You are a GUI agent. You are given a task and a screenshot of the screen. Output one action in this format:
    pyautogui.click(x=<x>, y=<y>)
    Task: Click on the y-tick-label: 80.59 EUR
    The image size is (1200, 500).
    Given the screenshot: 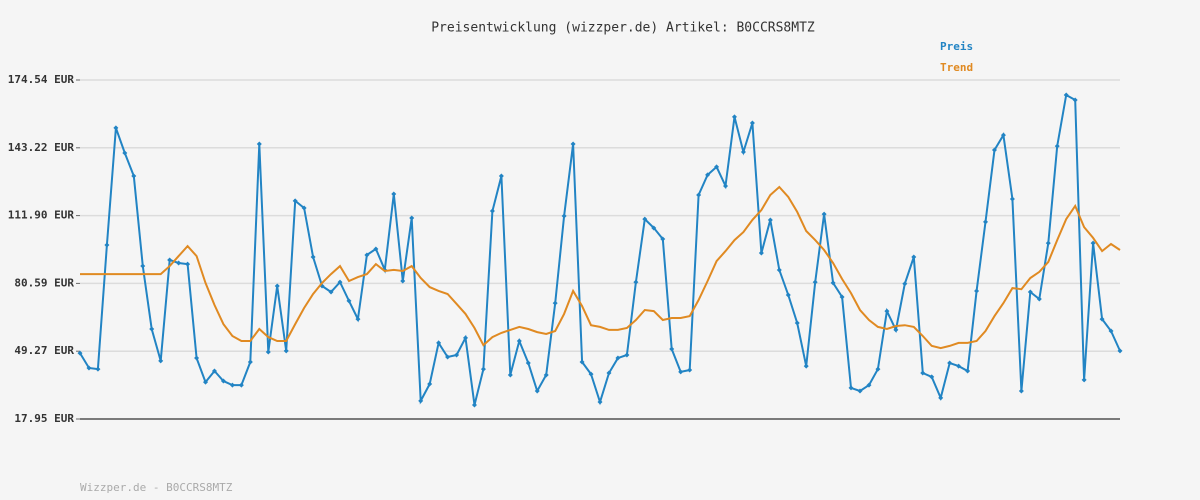 What is the action you would take?
    pyautogui.click(x=44, y=282)
    